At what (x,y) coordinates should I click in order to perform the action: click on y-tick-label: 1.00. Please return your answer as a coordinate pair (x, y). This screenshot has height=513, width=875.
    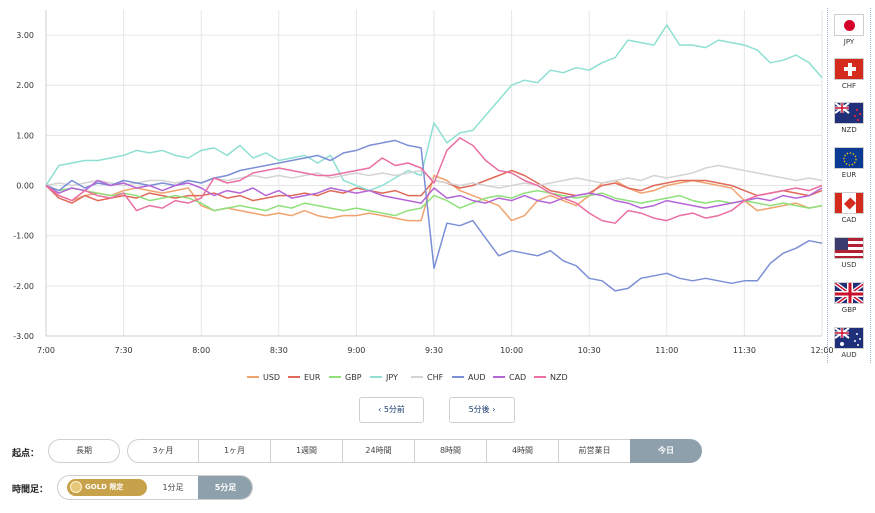
    Looking at the image, I should click on (25, 135).